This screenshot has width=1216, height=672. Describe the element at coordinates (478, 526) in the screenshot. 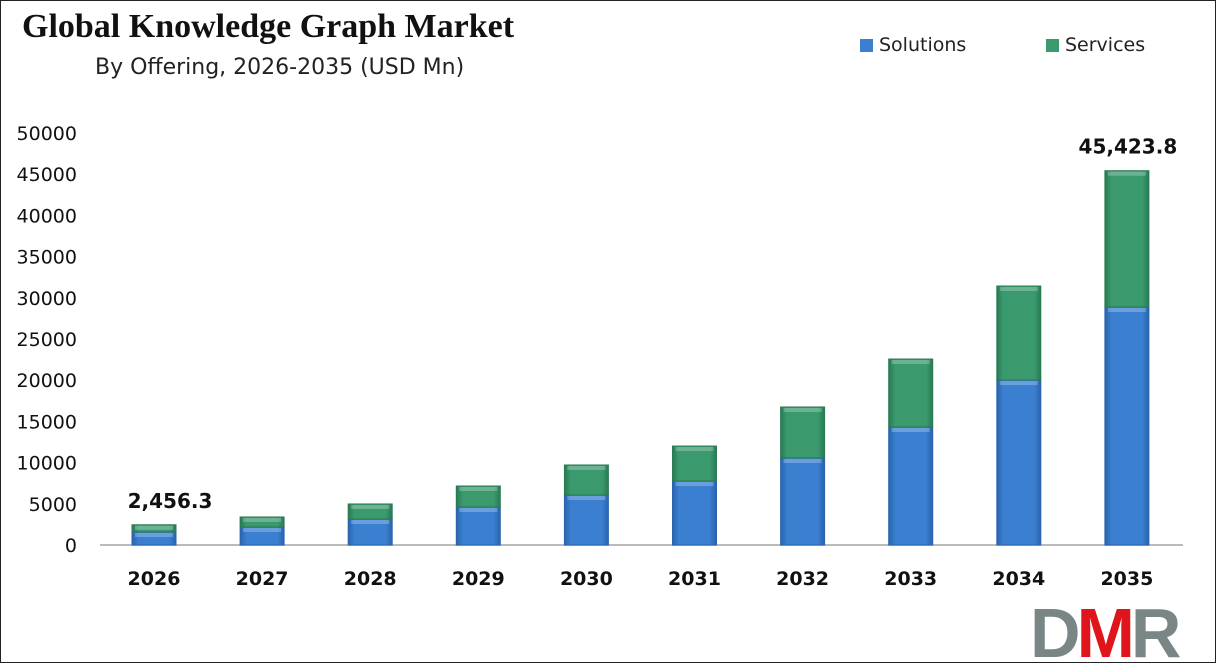

I see `bar-solutions-2029` at that location.